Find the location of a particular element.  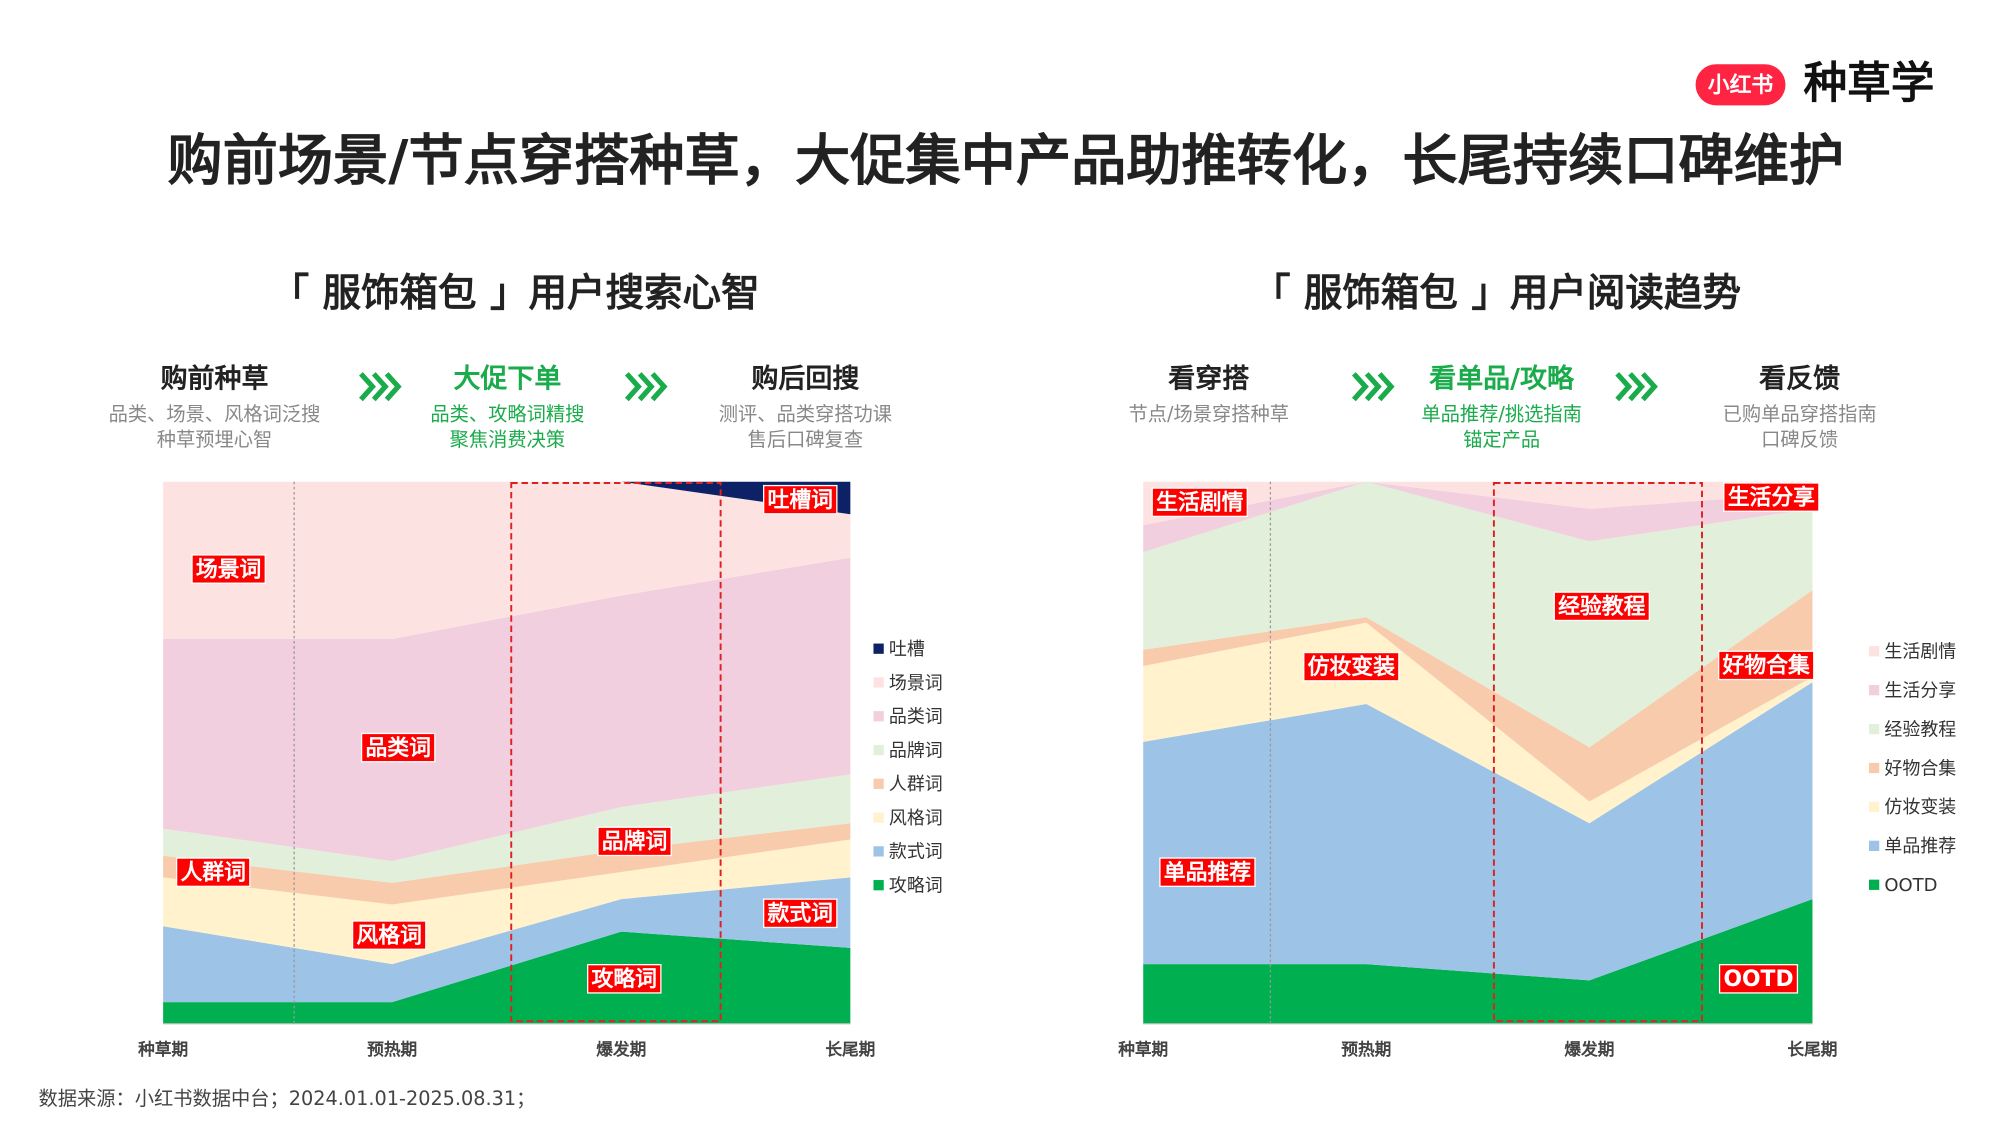

area-label: 品牌词 is located at coordinates (634, 842).